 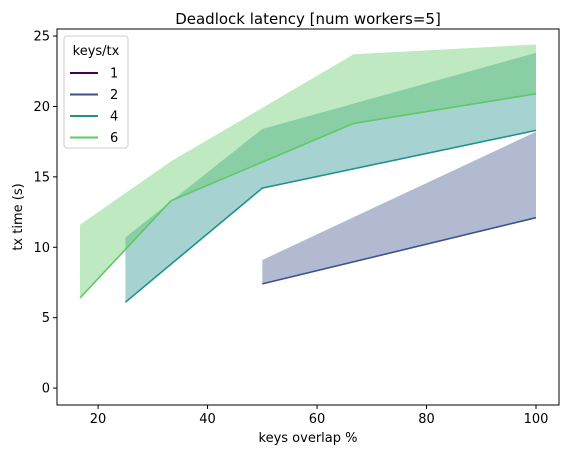 What do you see at coordinates (114, 138) in the screenshot?
I see `legend-label-6: 6` at bounding box center [114, 138].